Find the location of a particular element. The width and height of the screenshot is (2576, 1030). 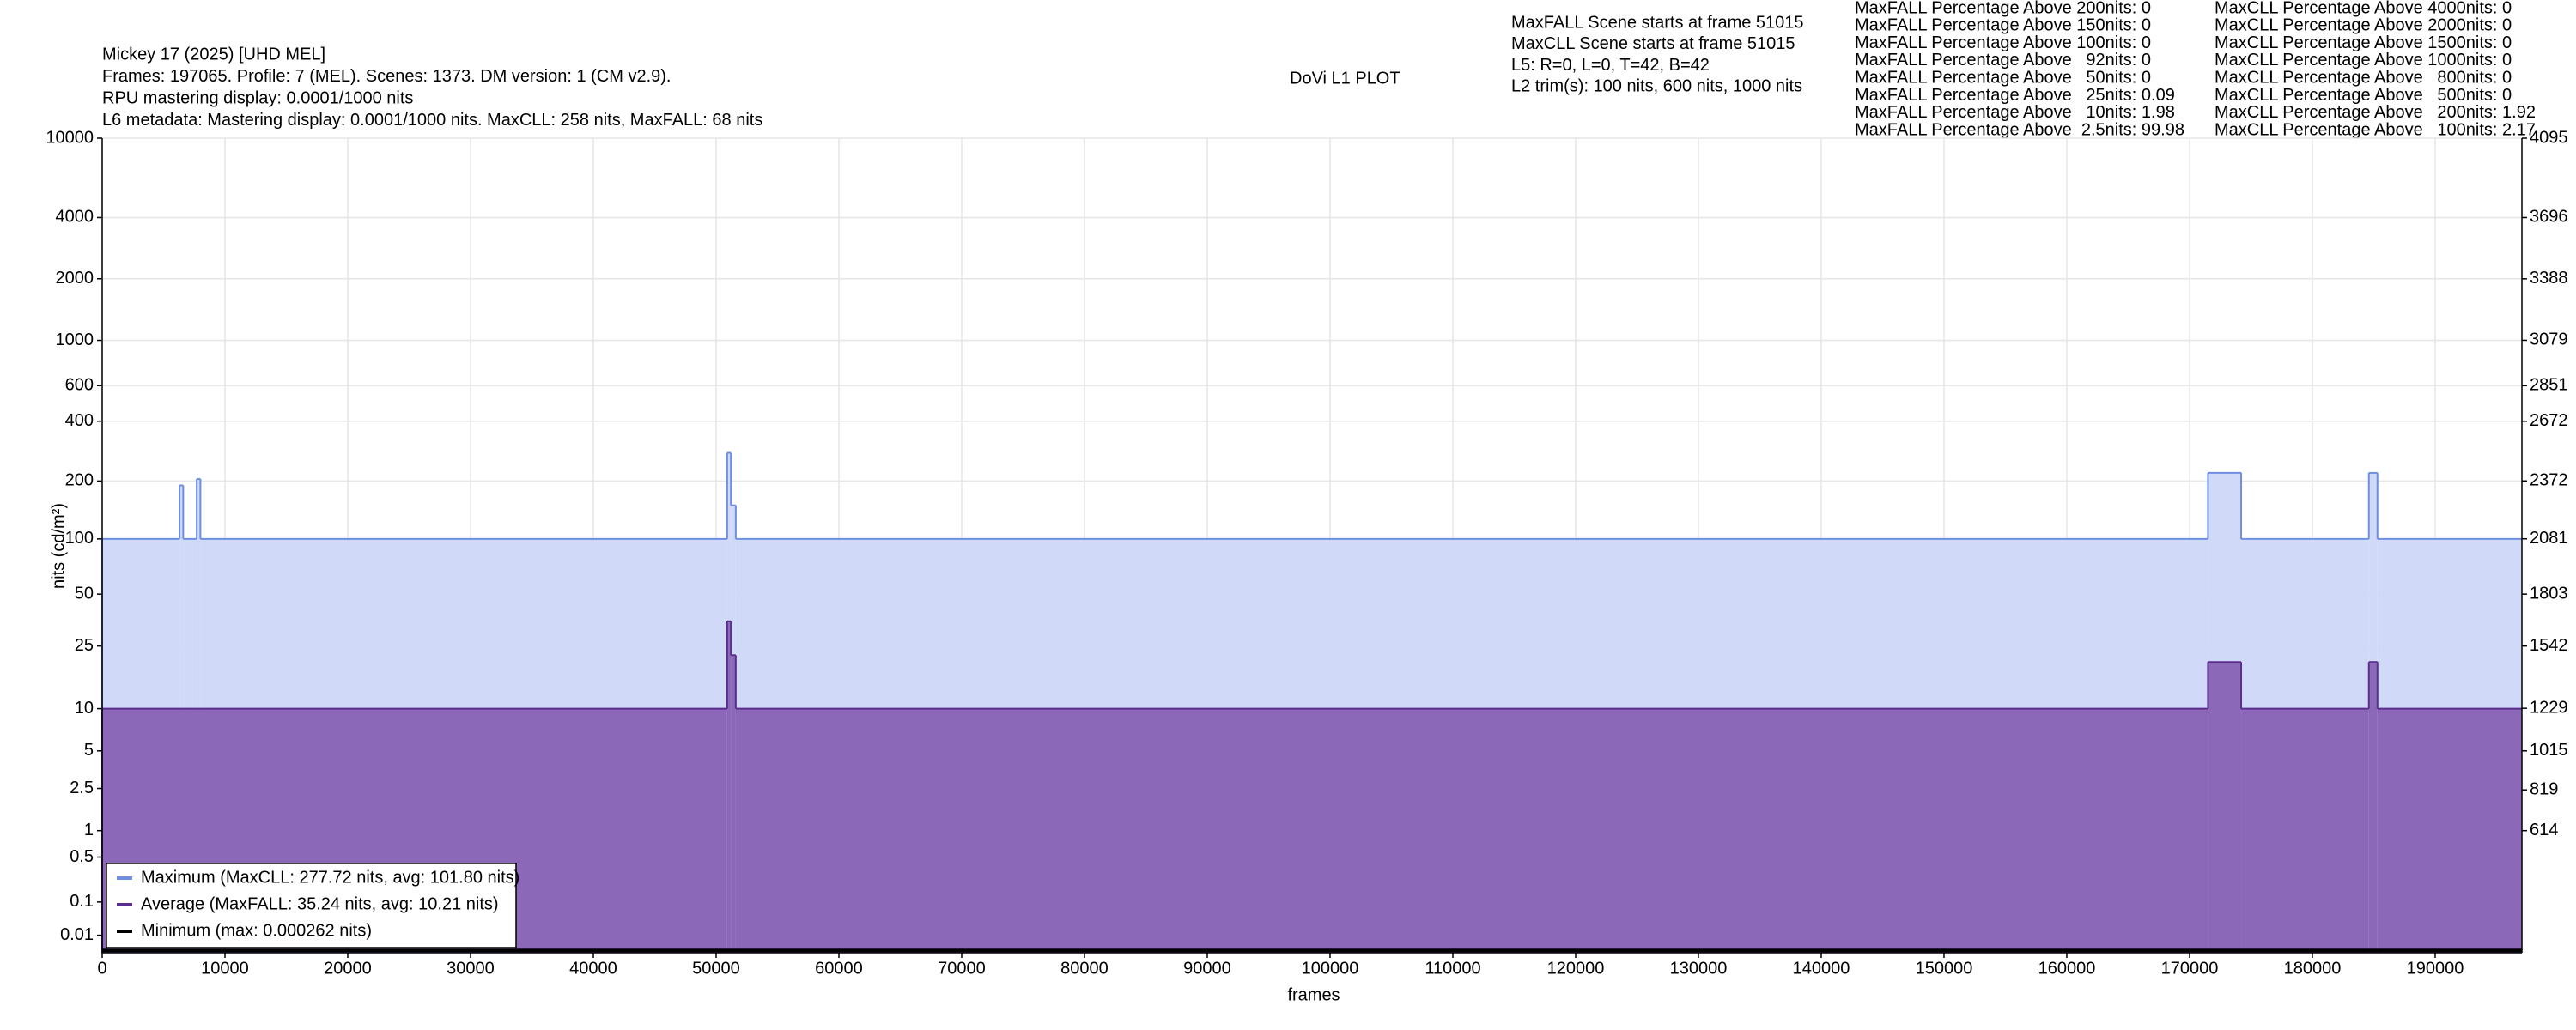

maxfall-line: MaxFALL Percentage Above 200nits: 0 is located at coordinates (2003, 8).